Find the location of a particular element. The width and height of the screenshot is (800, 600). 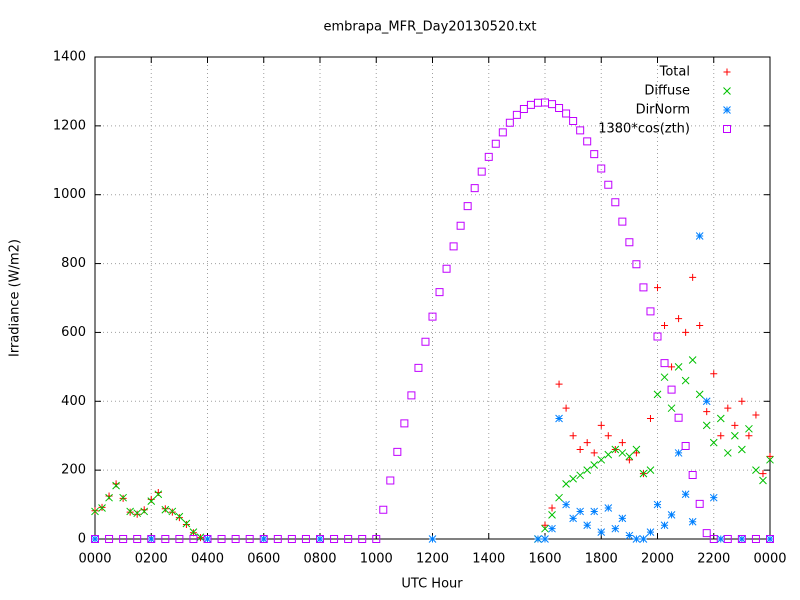

y-tick-label: 1400 is located at coordinates (69, 57).